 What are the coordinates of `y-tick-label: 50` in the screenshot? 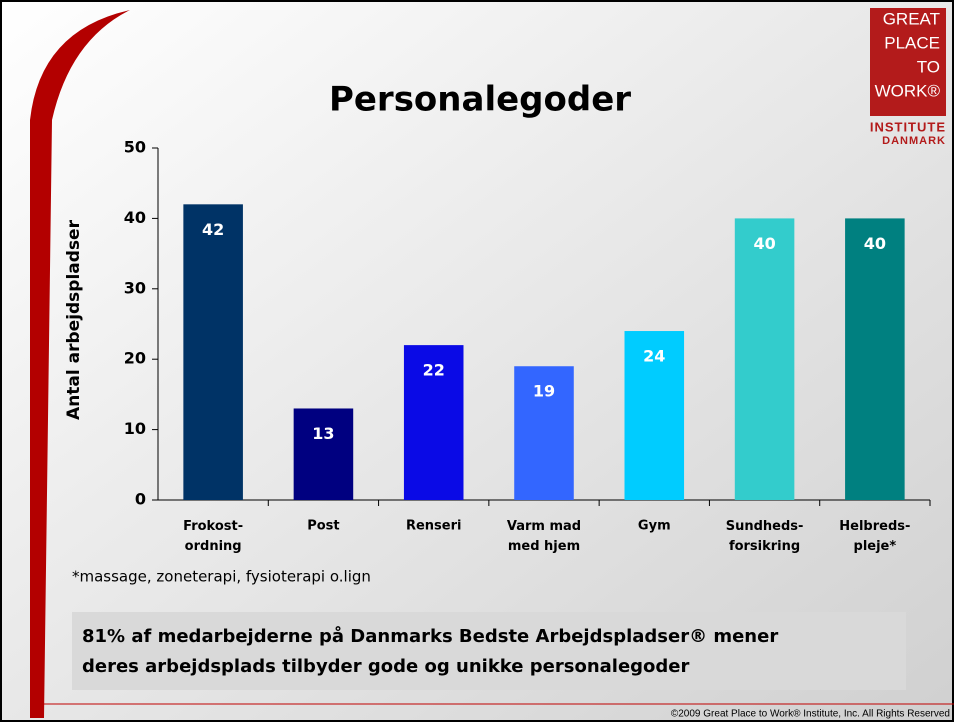 It's located at (135, 147).